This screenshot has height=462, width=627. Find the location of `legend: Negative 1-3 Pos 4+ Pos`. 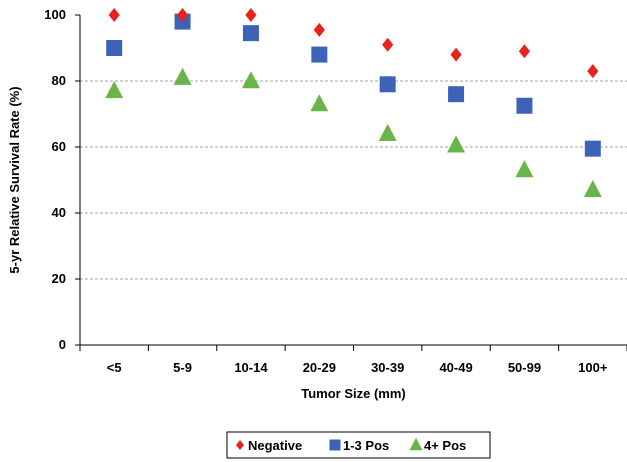

legend: Negative 1-3 Pos 4+ Pos is located at coordinates (358, 445).